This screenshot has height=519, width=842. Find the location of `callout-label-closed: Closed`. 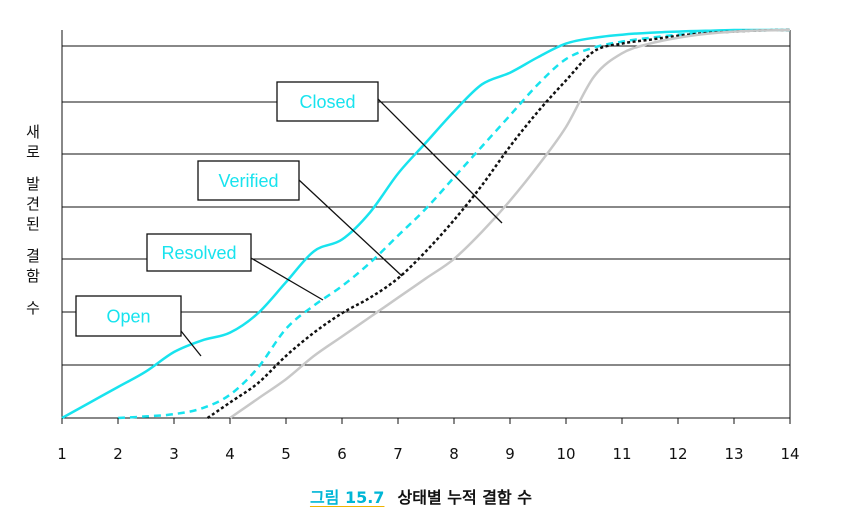

callout-label-closed: Closed is located at coordinates (327, 102).